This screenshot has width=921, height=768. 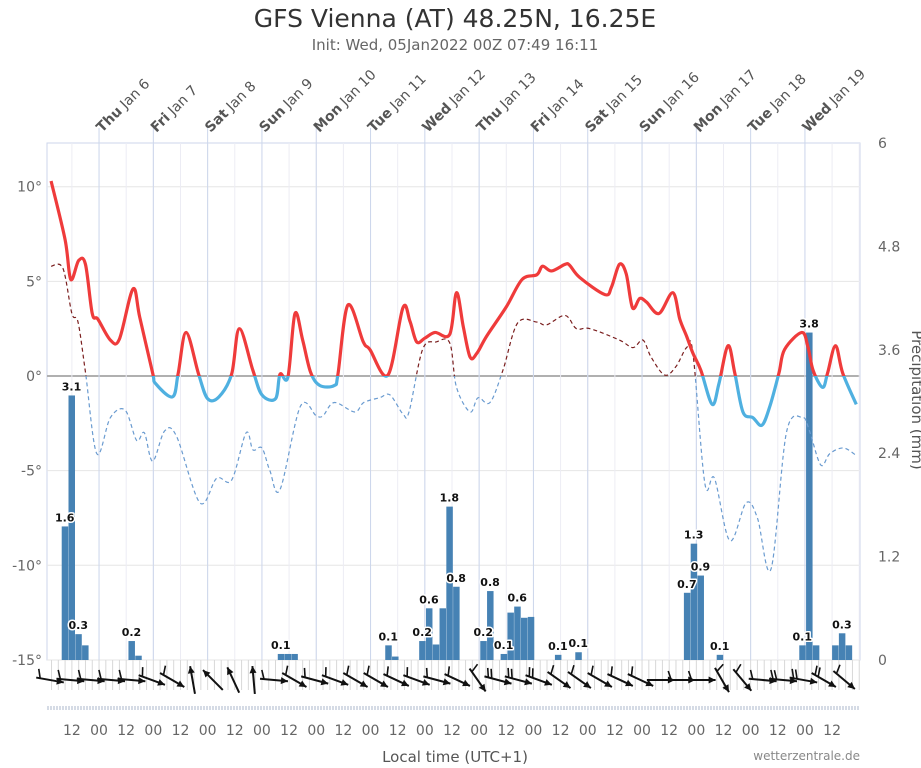 I want to click on precip-bar-label: 3.1, so click(x=72, y=386).